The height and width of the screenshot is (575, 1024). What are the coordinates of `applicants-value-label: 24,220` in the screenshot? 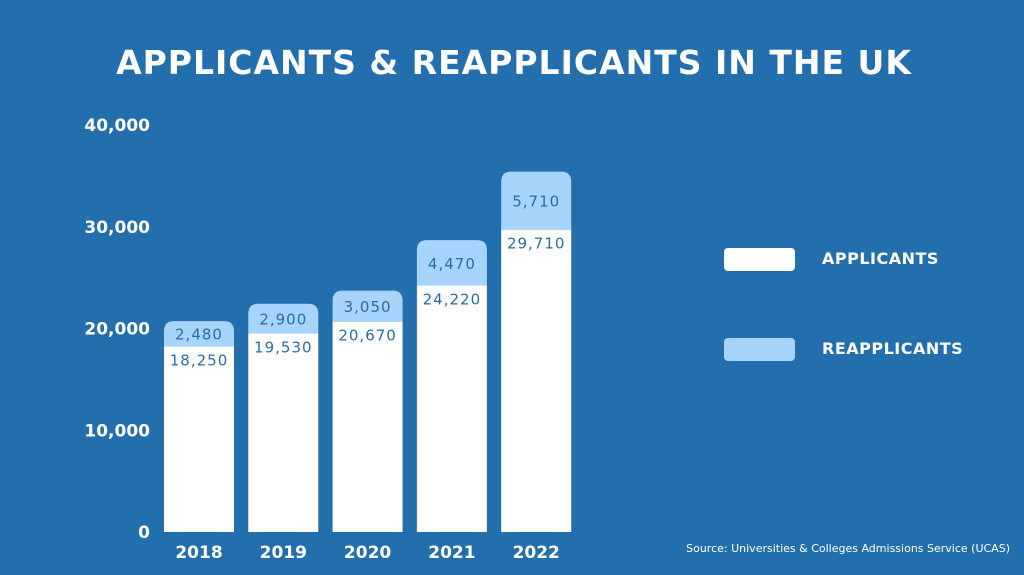 It's located at (452, 300).